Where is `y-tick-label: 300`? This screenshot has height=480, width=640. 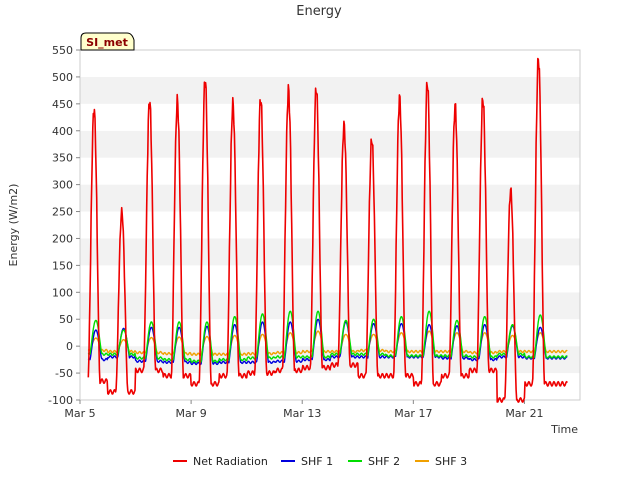
y-tick-label: 300 is located at coordinates (62, 185).